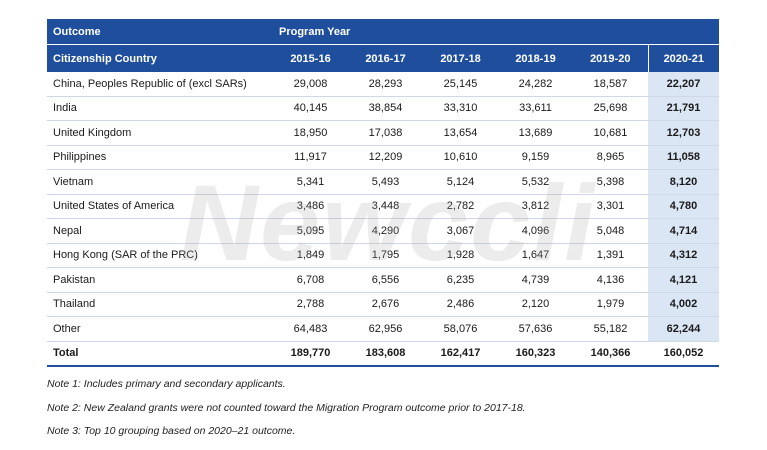 The image size is (767, 450). Describe the element at coordinates (460, 108) in the screenshot. I see `value-cell: 33,310` at that location.